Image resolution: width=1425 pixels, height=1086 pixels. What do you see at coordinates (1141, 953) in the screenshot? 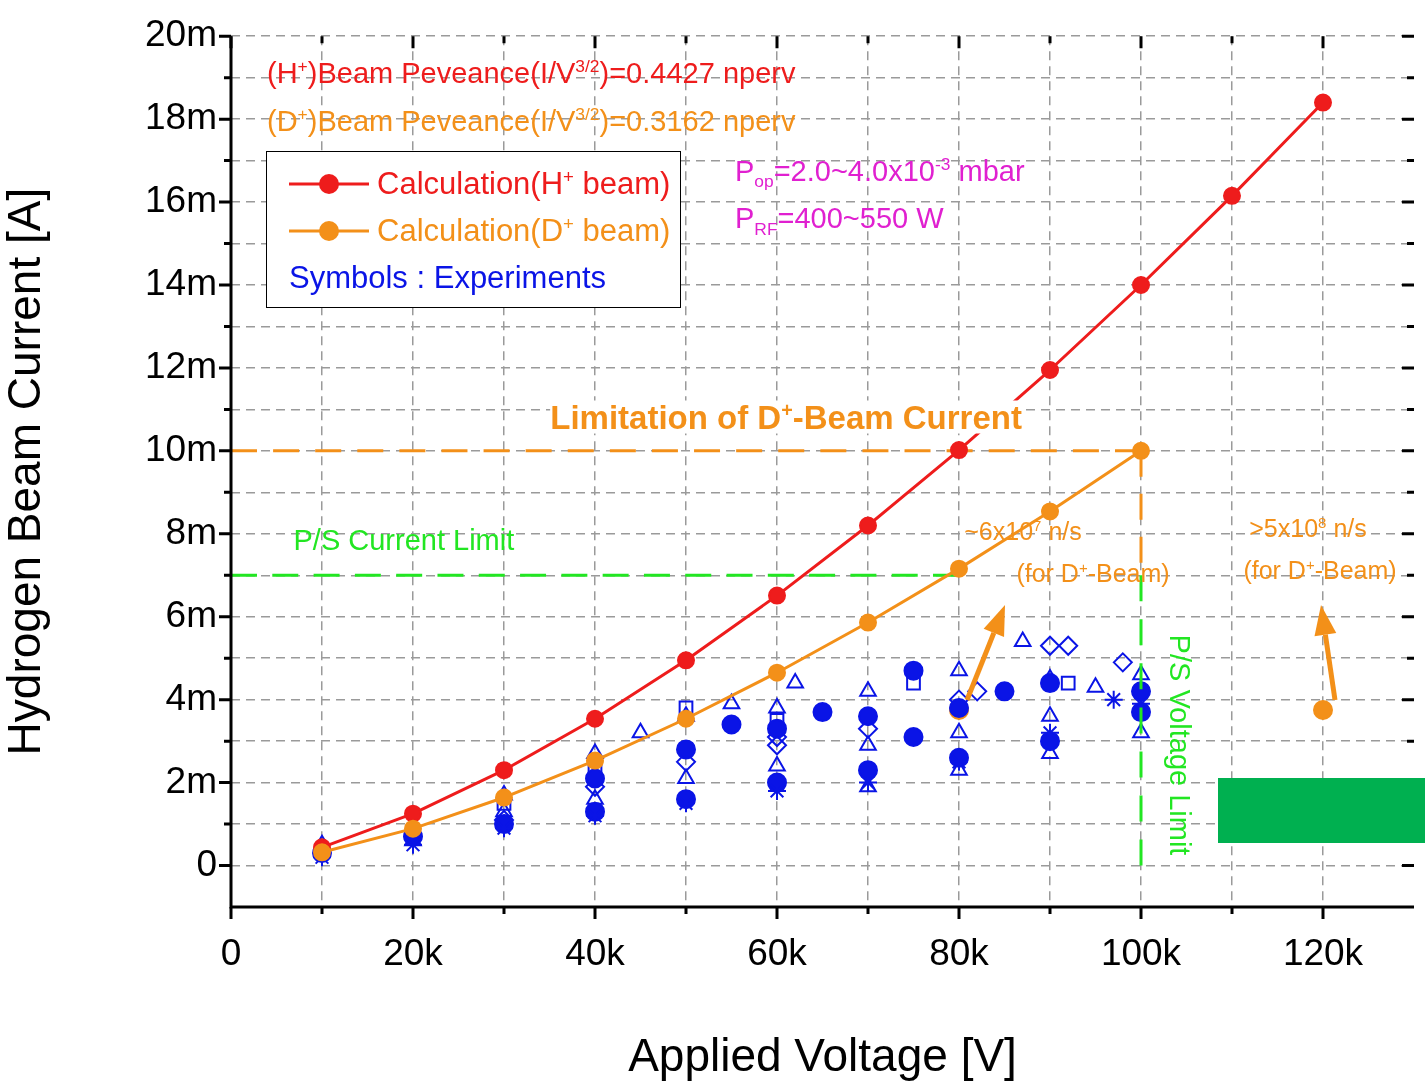
I see `x-tick-label: 100k` at bounding box center [1141, 953].